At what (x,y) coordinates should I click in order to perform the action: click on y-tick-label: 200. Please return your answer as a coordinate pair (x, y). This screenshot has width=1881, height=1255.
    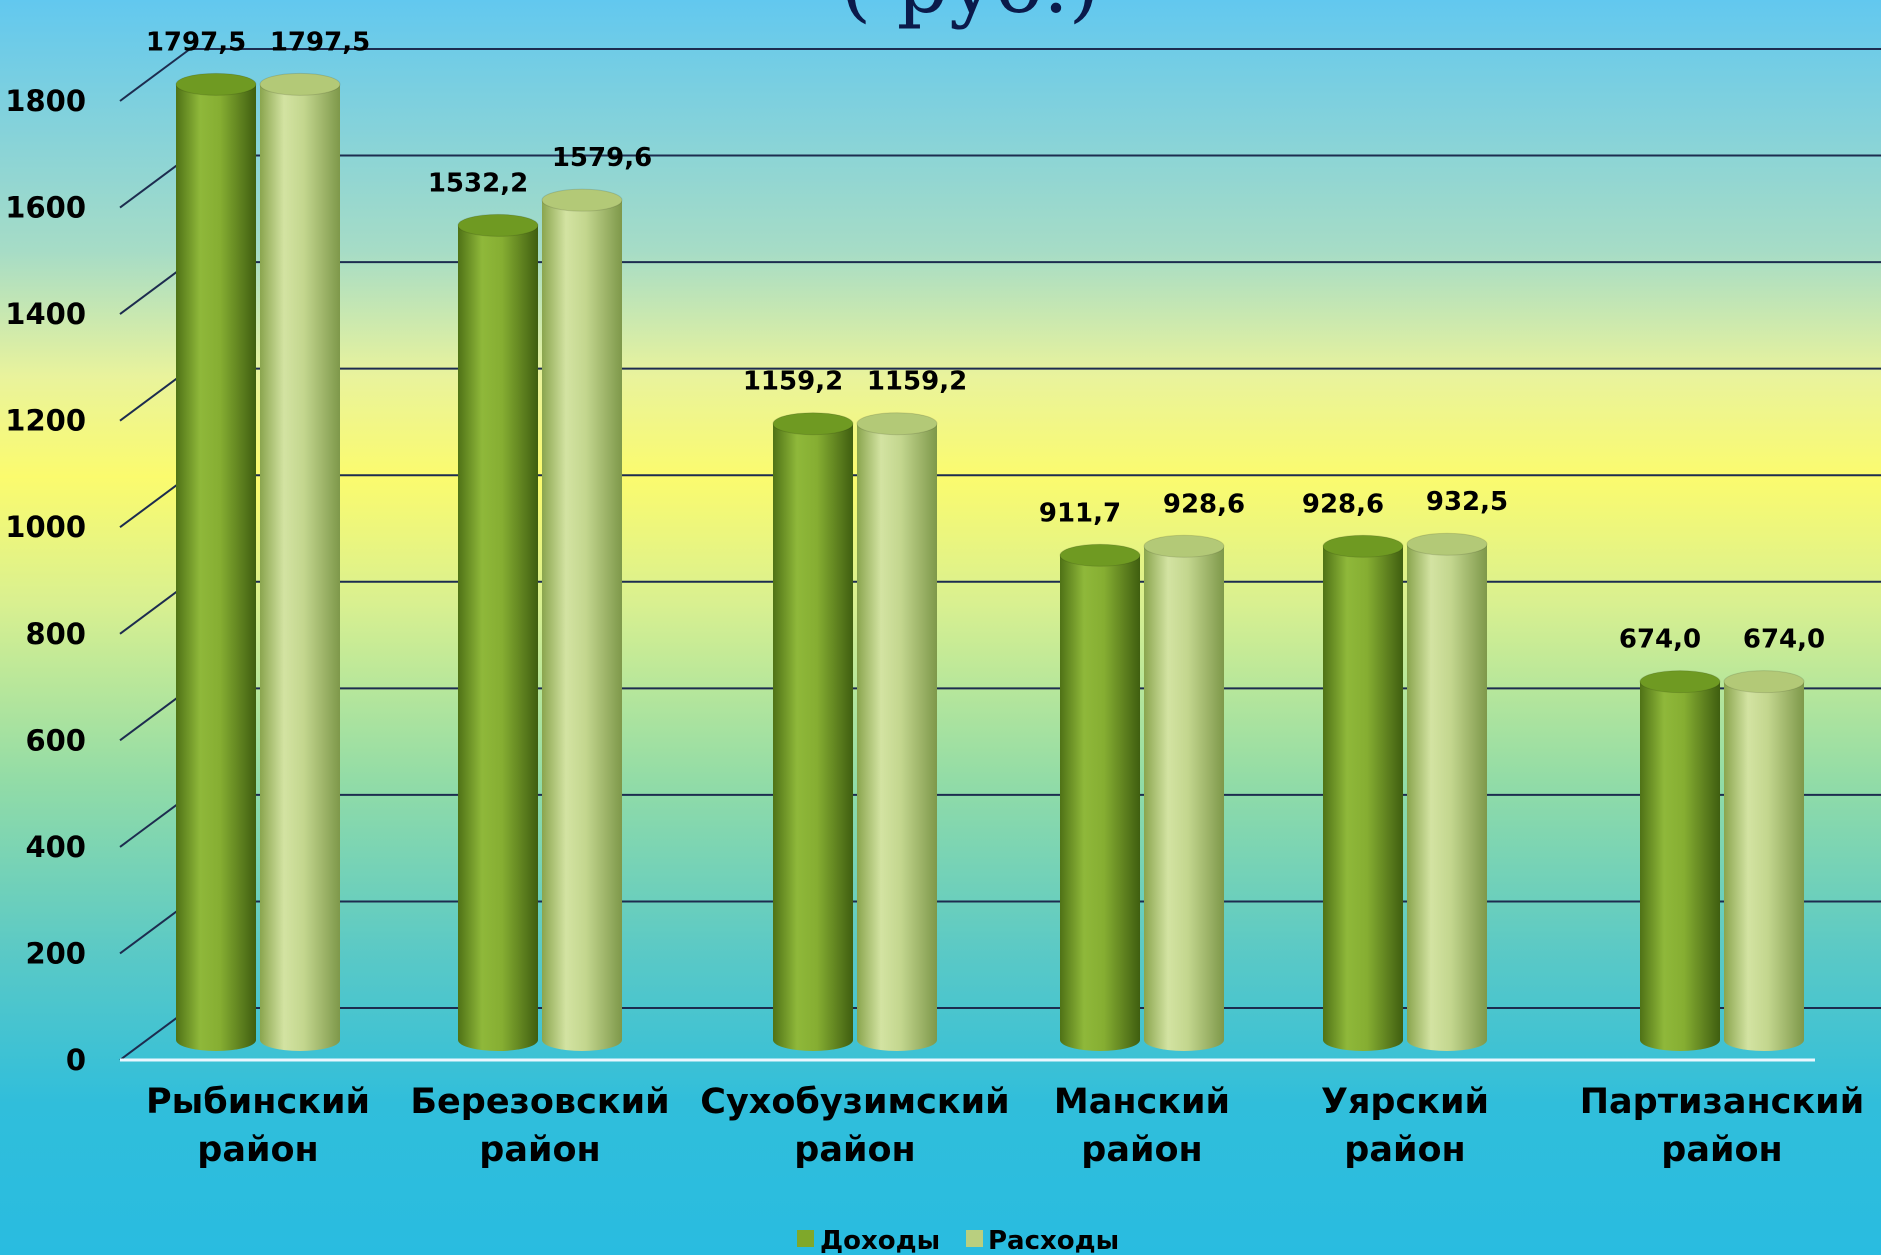
    Looking at the image, I should click on (55, 953).